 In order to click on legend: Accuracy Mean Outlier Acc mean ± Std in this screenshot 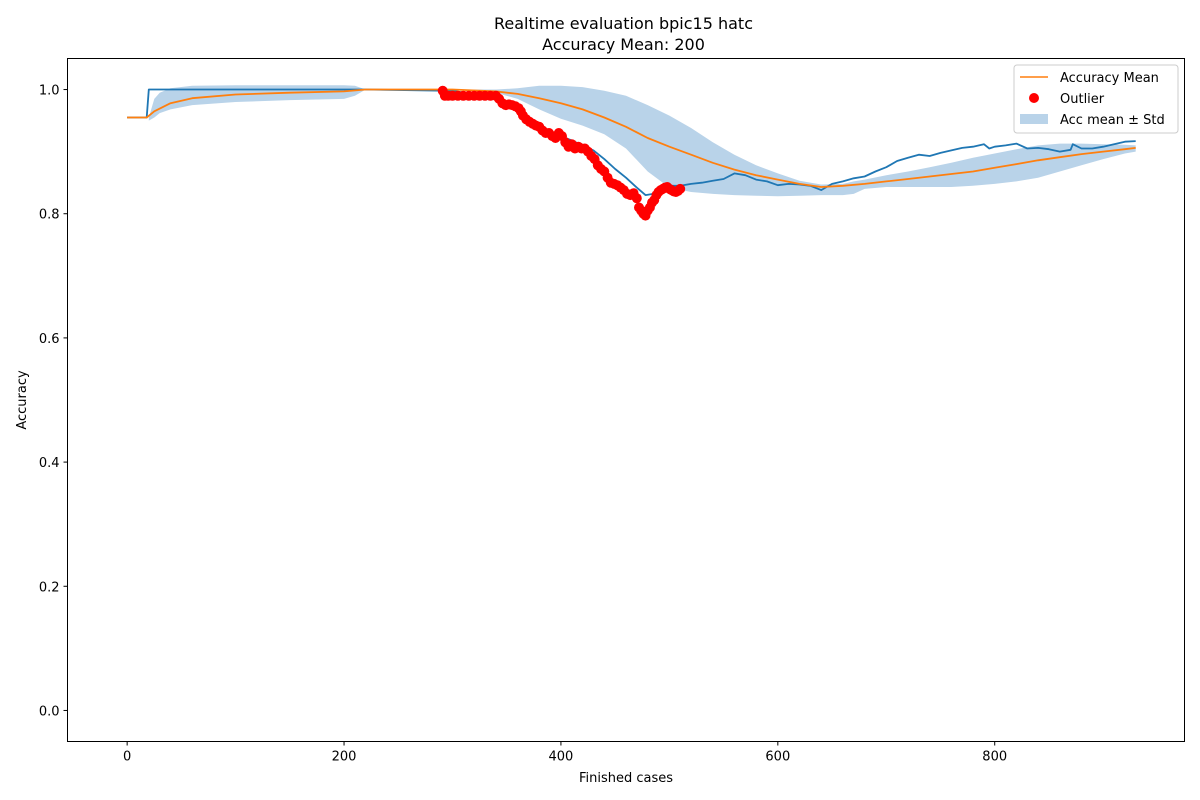, I will do `click(1096, 99)`.